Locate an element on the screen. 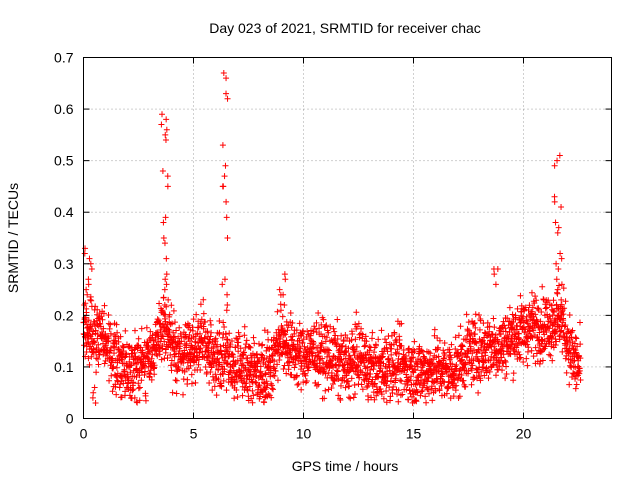 This screenshot has height=480, width=640. y-tick-label: 0.2 is located at coordinates (64, 315).